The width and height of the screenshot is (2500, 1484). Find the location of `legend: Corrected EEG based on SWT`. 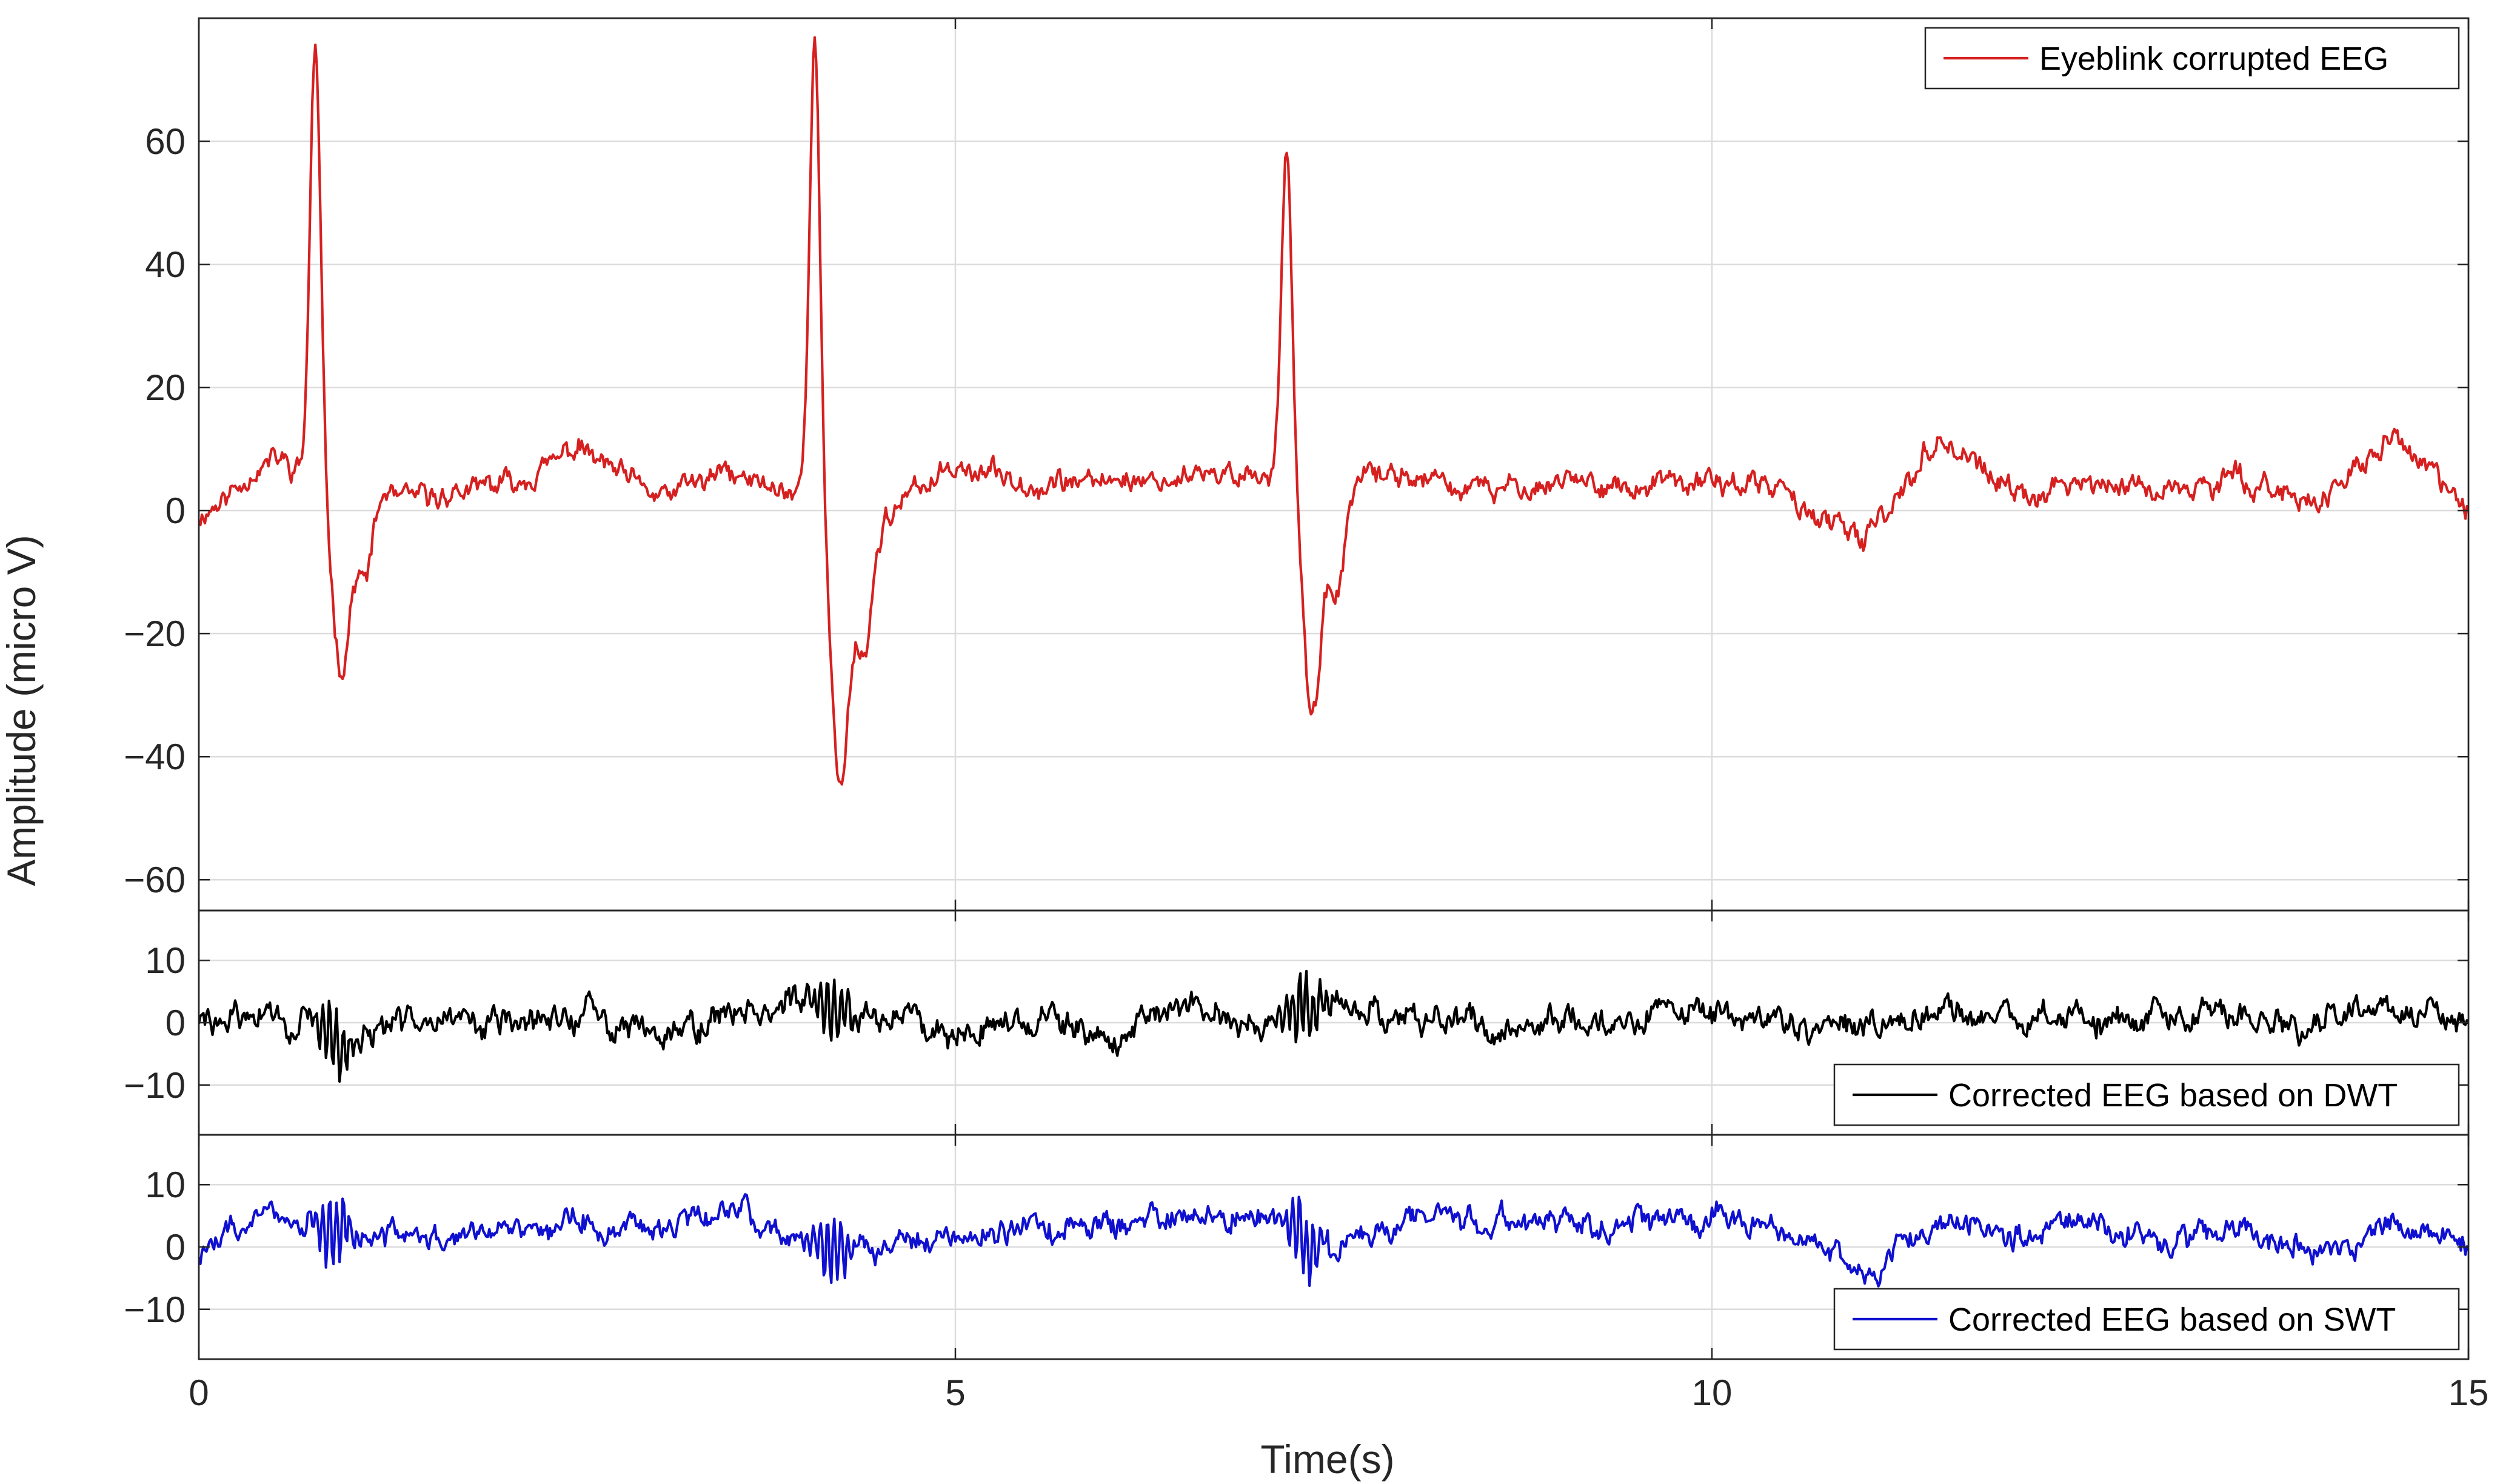

legend: Corrected EEG based on SWT is located at coordinates (2146, 1319).